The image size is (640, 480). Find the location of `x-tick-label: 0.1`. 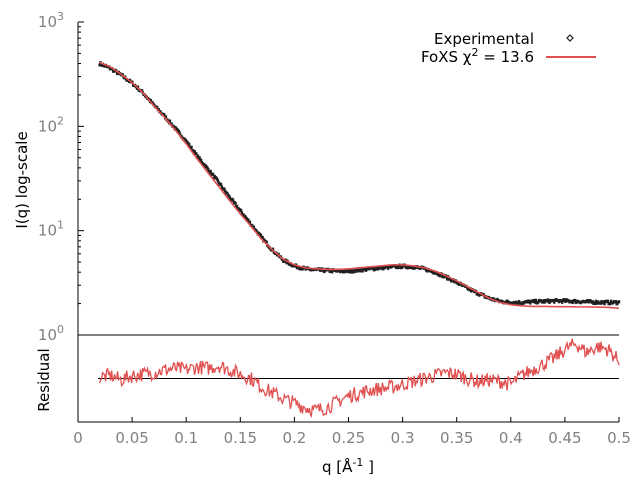

x-tick-label: 0.1 is located at coordinates (186, 438).